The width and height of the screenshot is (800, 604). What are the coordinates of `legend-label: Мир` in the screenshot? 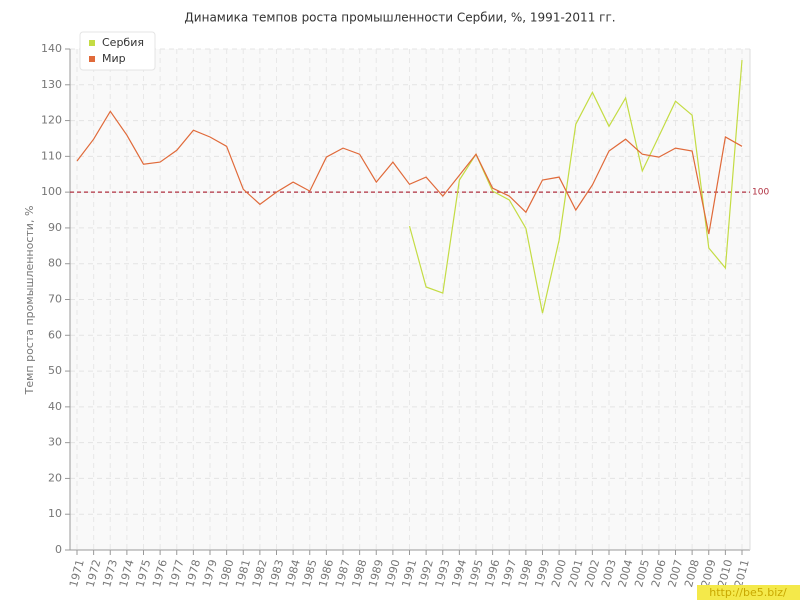 It's located at (114, 58).